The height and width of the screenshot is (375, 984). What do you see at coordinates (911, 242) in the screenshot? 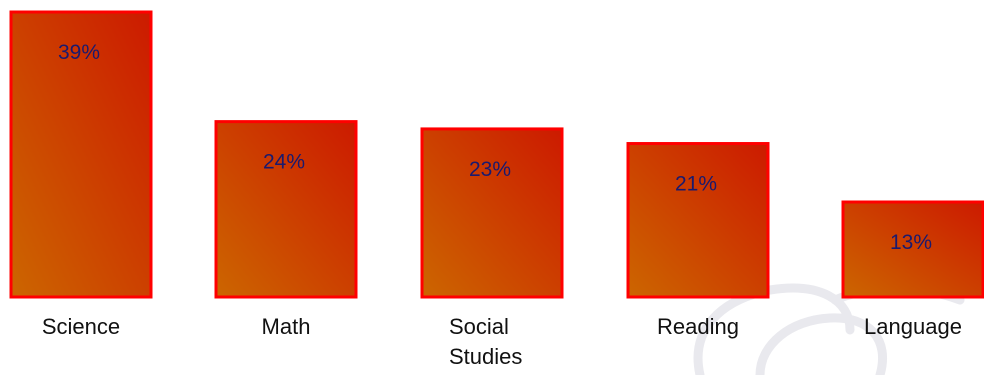
I see `value-label: 13%` at bounding box center [911, 242].